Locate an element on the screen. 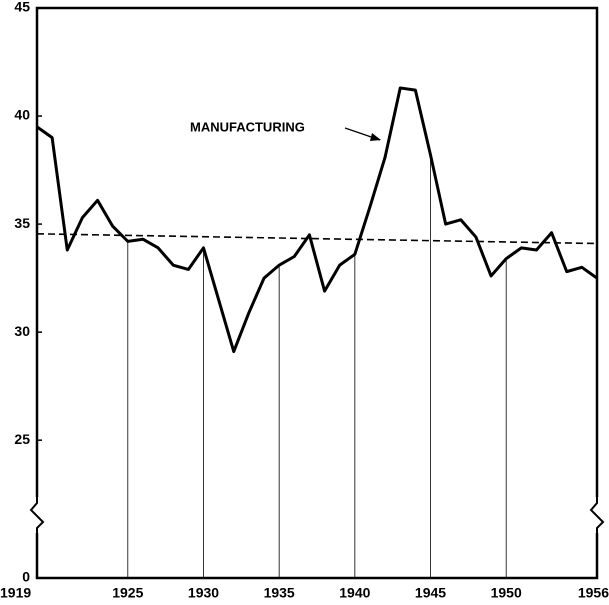  x-tick-label: 1956 is located at coordinates (593, 593).